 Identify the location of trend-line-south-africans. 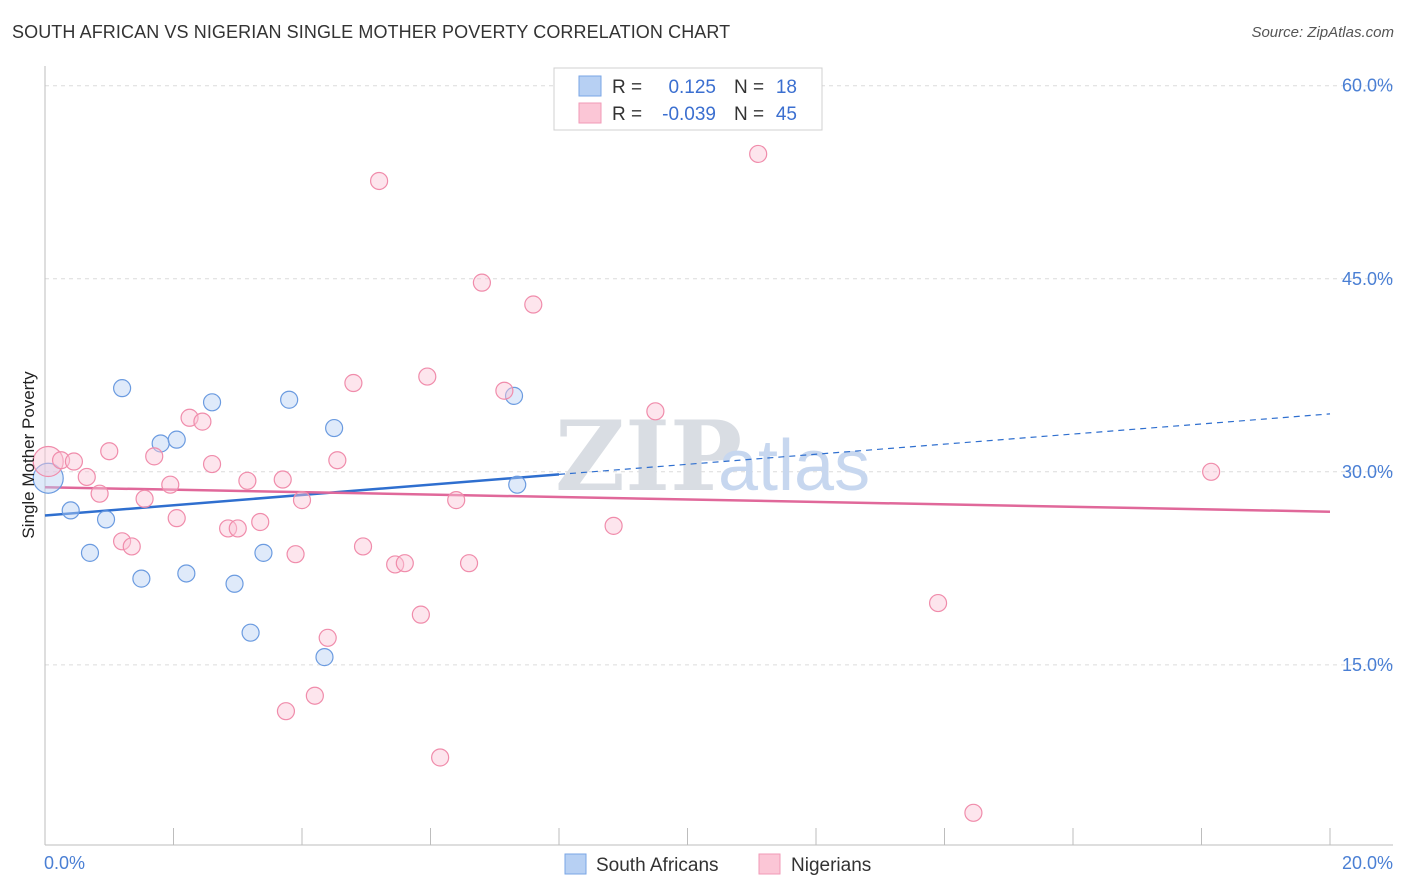
(302, 495).